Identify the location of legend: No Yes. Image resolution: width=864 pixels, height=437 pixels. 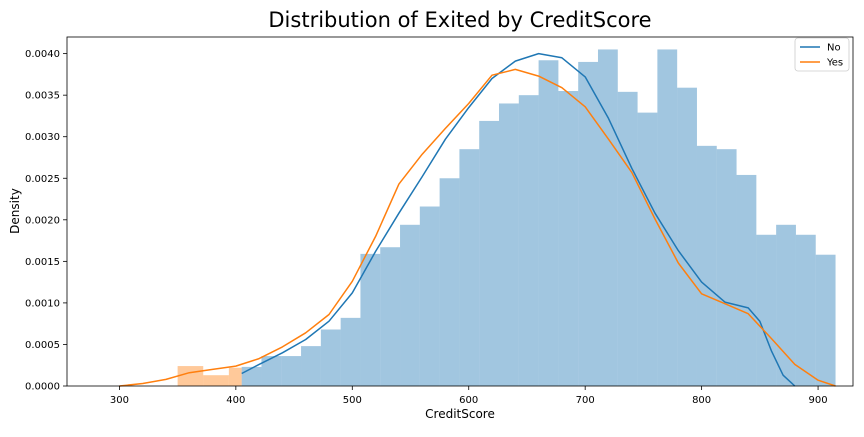
(822, 54).